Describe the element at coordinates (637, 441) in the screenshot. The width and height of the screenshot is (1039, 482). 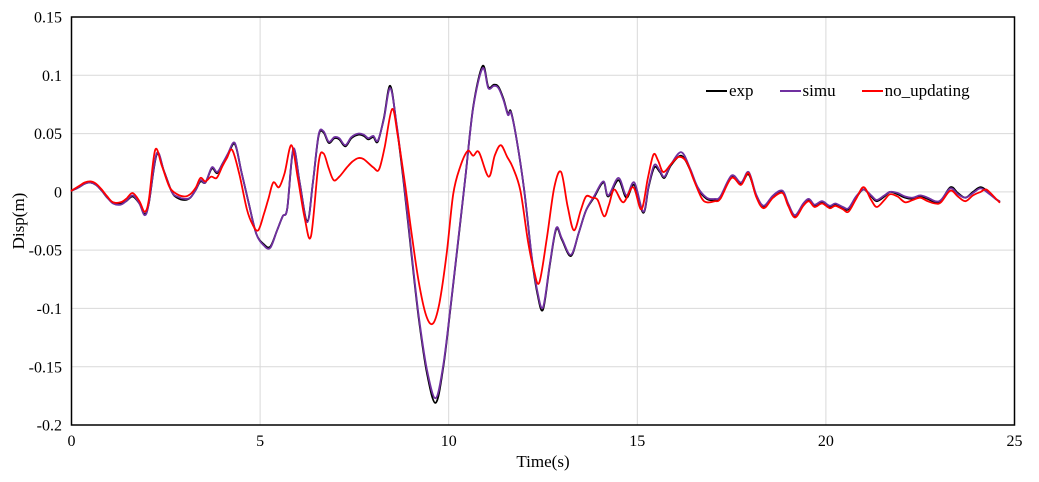
I see `x-tick-label: 15` at that location.